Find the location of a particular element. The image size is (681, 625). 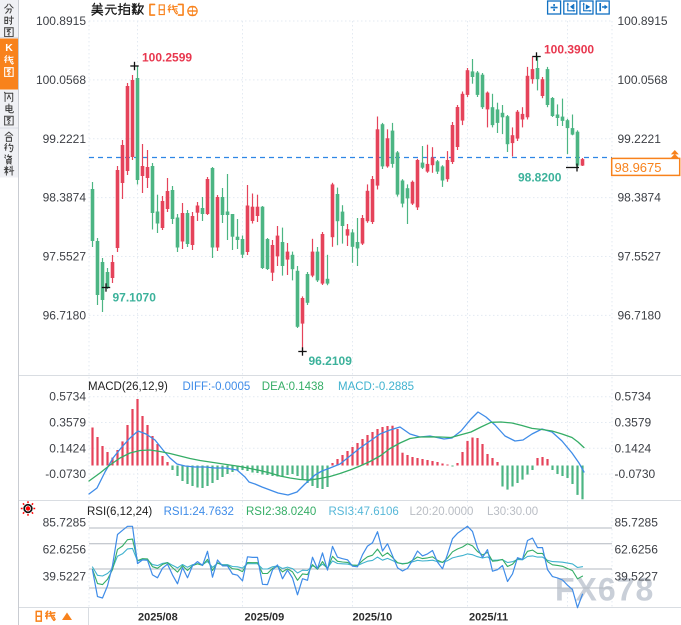

svg-text: 98.8200 is located at coordinates (540, 178).